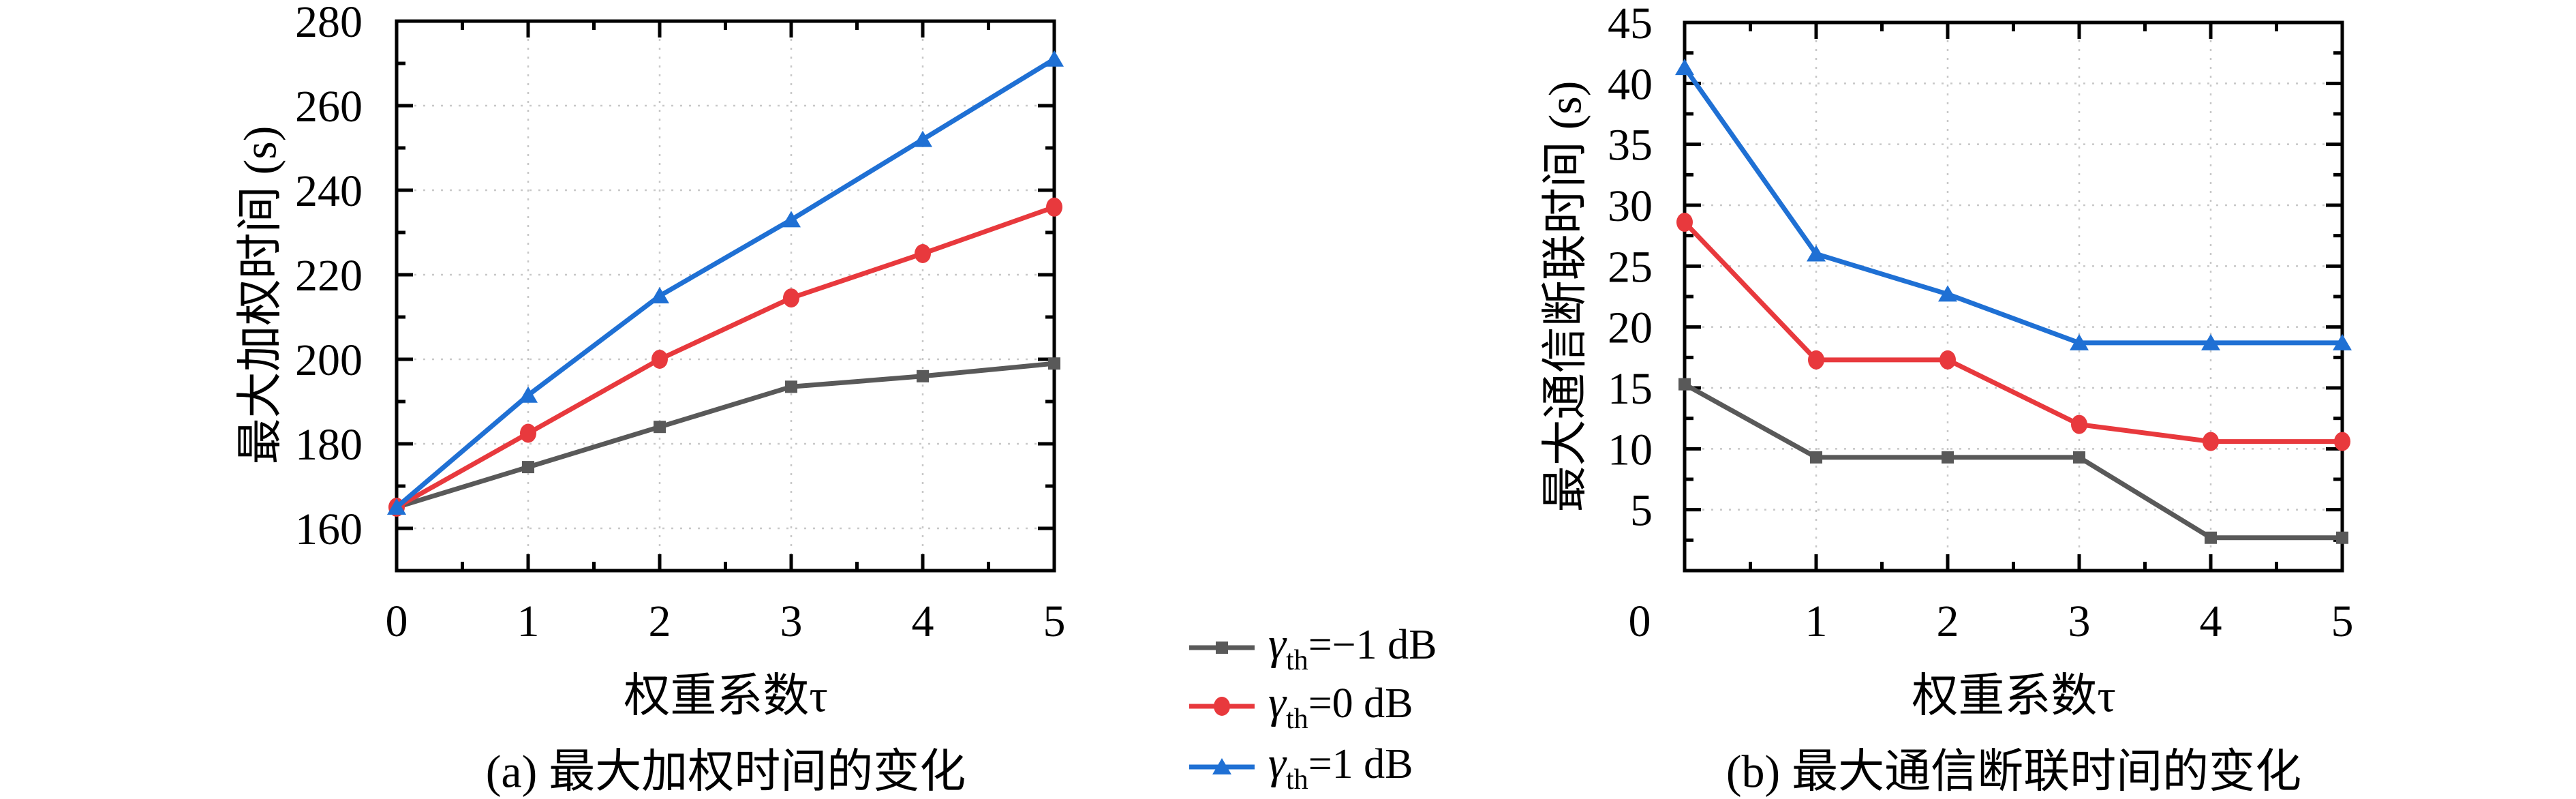  I want to click on y-axis-tick-label: 25, so click(1630, 267).